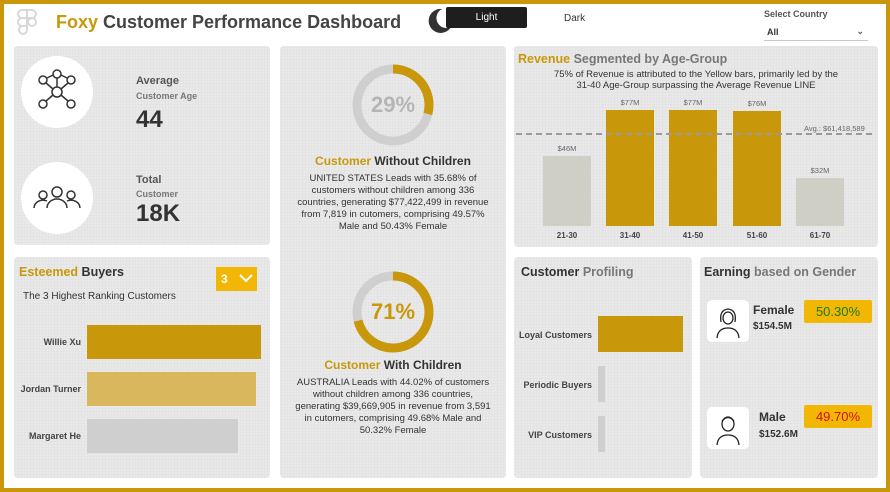 Image resolution: width=890 pixels, height=492 pixels. I want to click on female-person-icon, so click(728, 323).